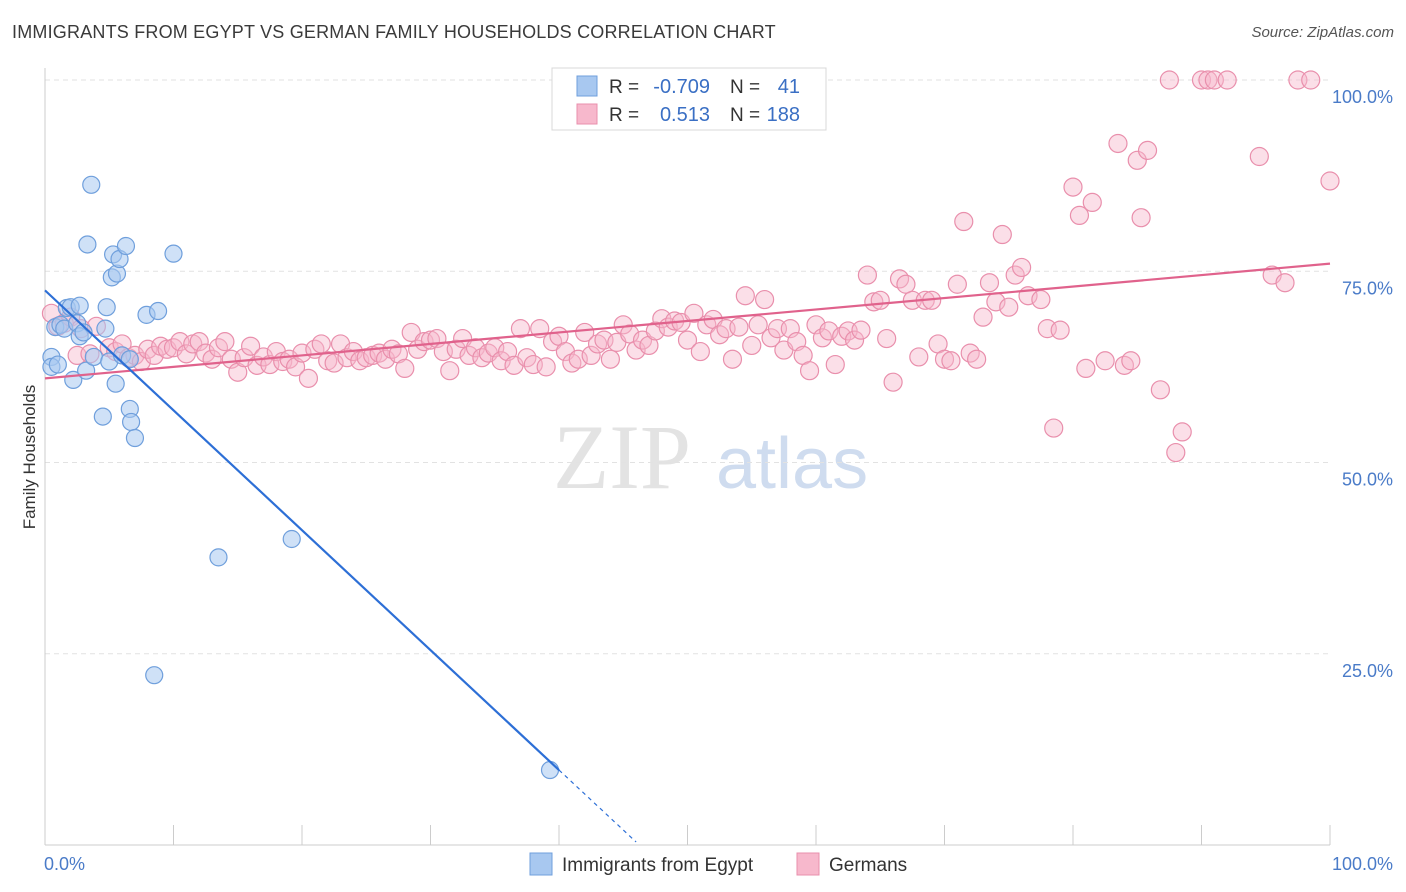 Image resolution: width=1406 pixels, height=892 pixels. What do you see at coordinates (622, 457) in the screenshot?
I see `watermark-zip: ZIP` at bounding box center [622, 457].